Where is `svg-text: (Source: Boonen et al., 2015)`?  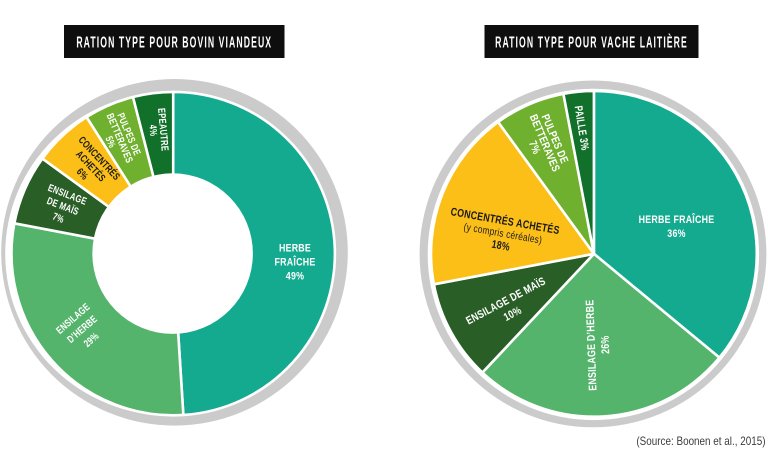 svg-text: (Source: Boonen et al., 2015) is located at coordinates (700, 441).